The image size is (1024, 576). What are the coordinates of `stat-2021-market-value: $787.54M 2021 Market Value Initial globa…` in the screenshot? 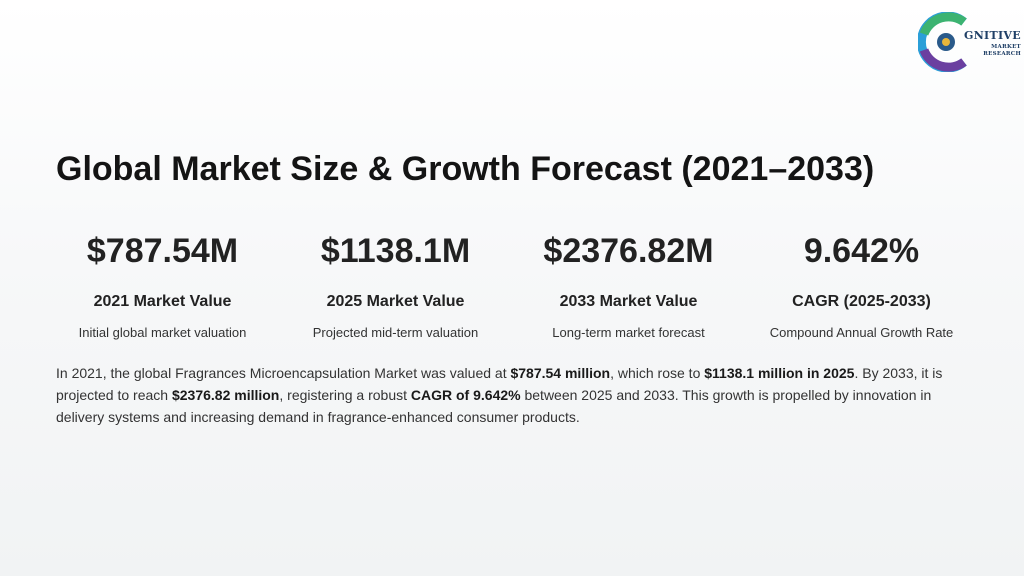 It's located at (162, 284).